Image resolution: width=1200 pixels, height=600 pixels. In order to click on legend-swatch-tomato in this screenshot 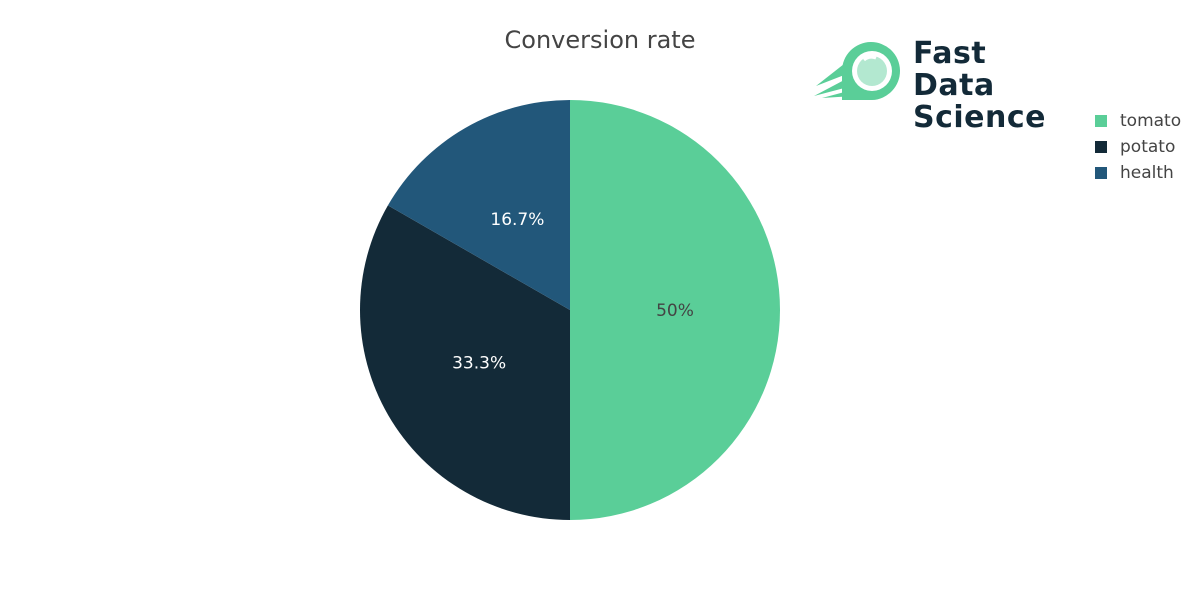, I will do `click(1101, 121)`.